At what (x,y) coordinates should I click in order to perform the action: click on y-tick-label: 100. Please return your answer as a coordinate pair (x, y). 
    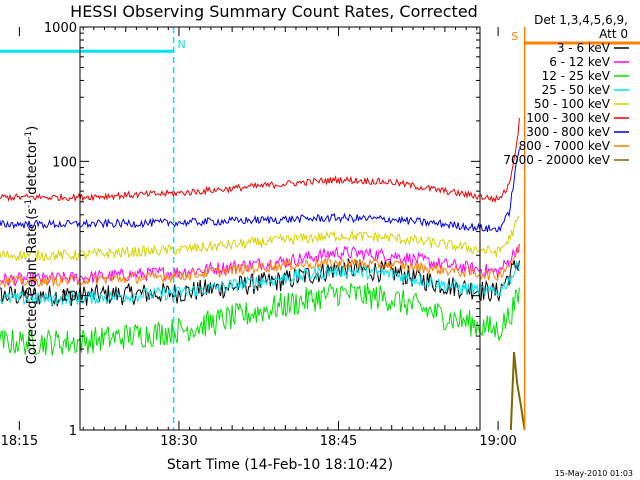
    Looking at the image, I should click on (64, 162).